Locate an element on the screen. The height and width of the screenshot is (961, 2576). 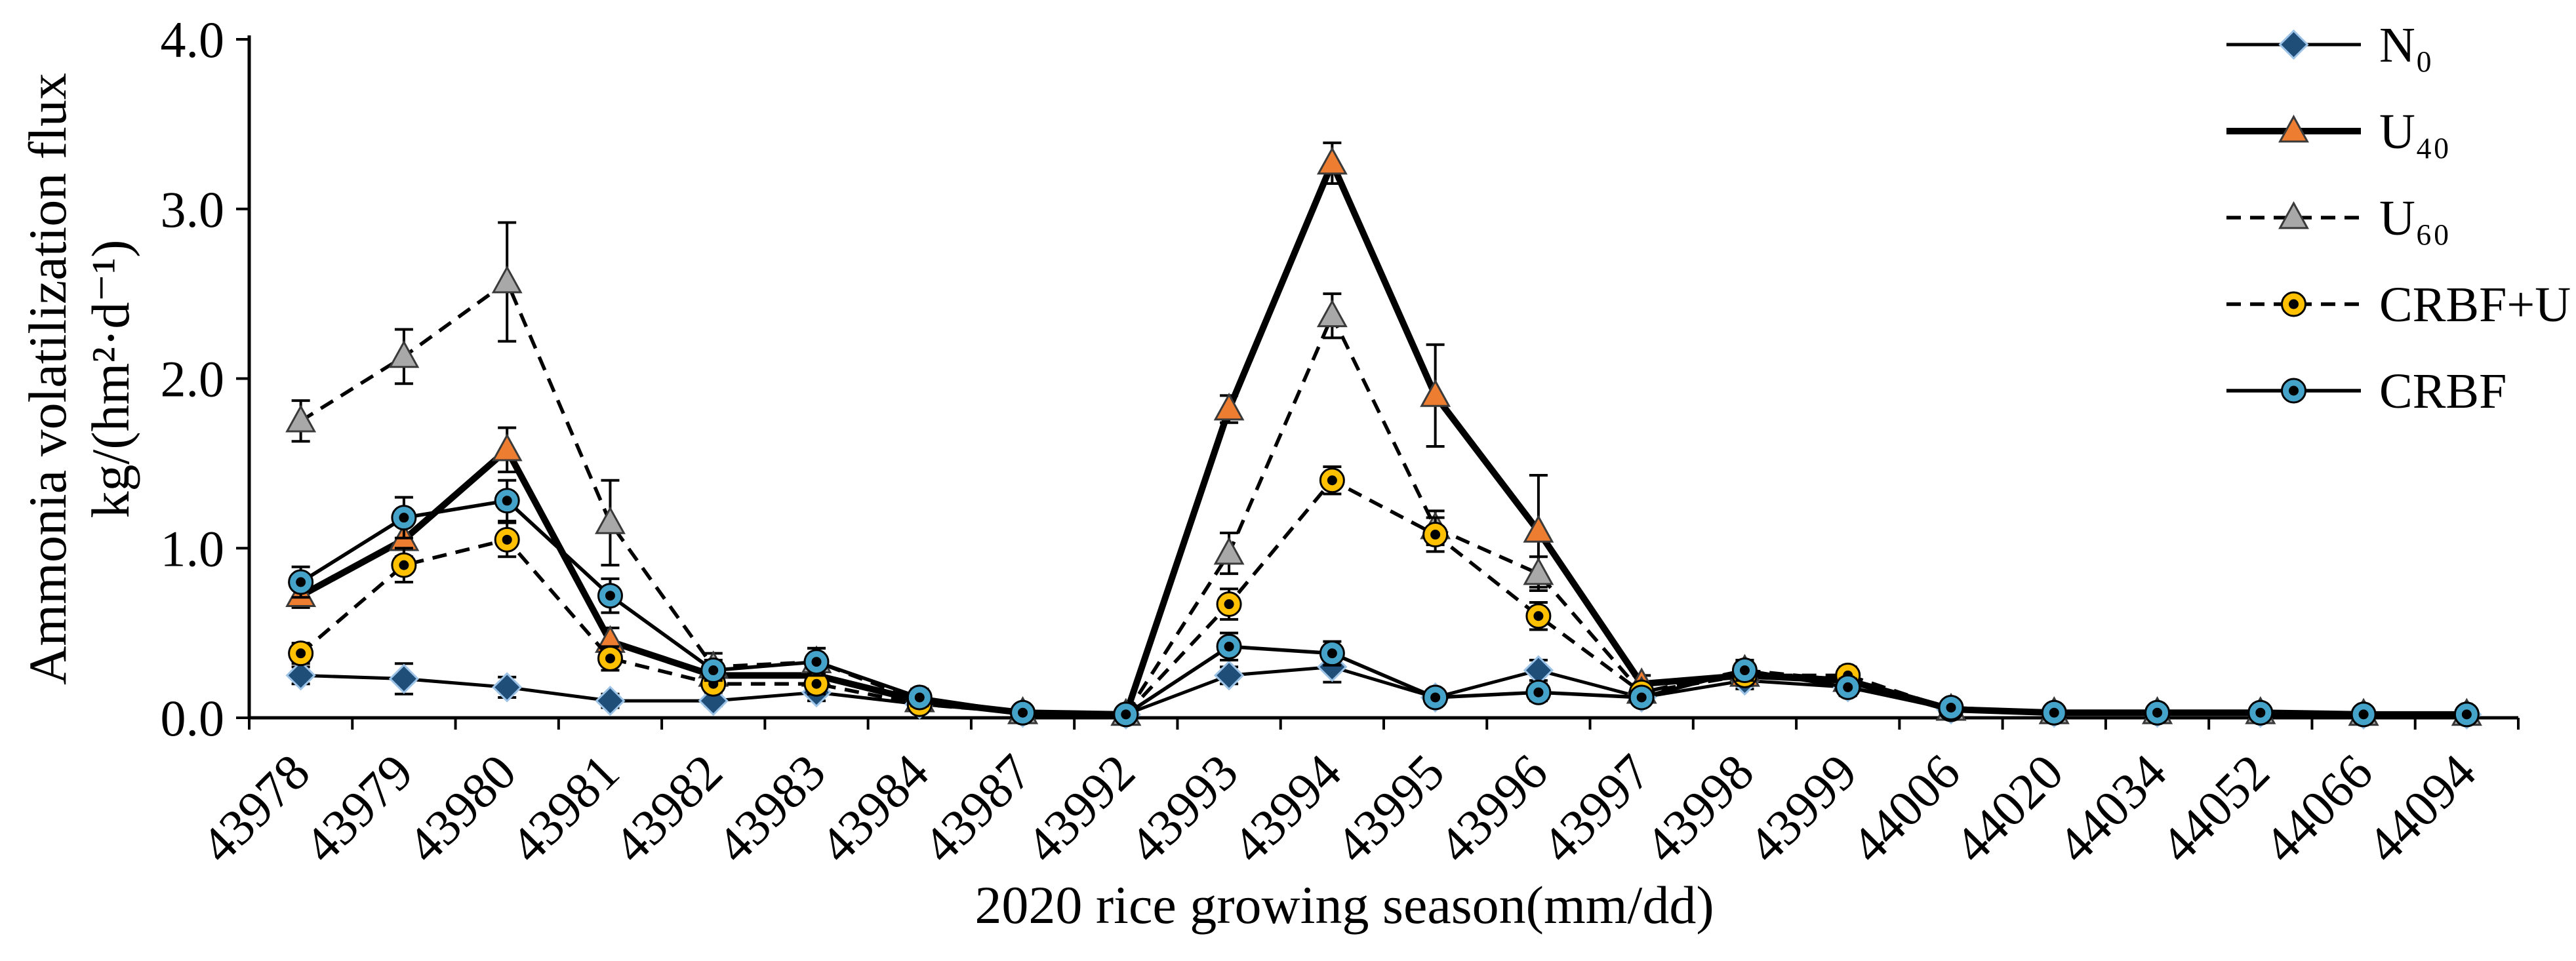
x-tick-label: 43979 is located at coordinates (358, 808).